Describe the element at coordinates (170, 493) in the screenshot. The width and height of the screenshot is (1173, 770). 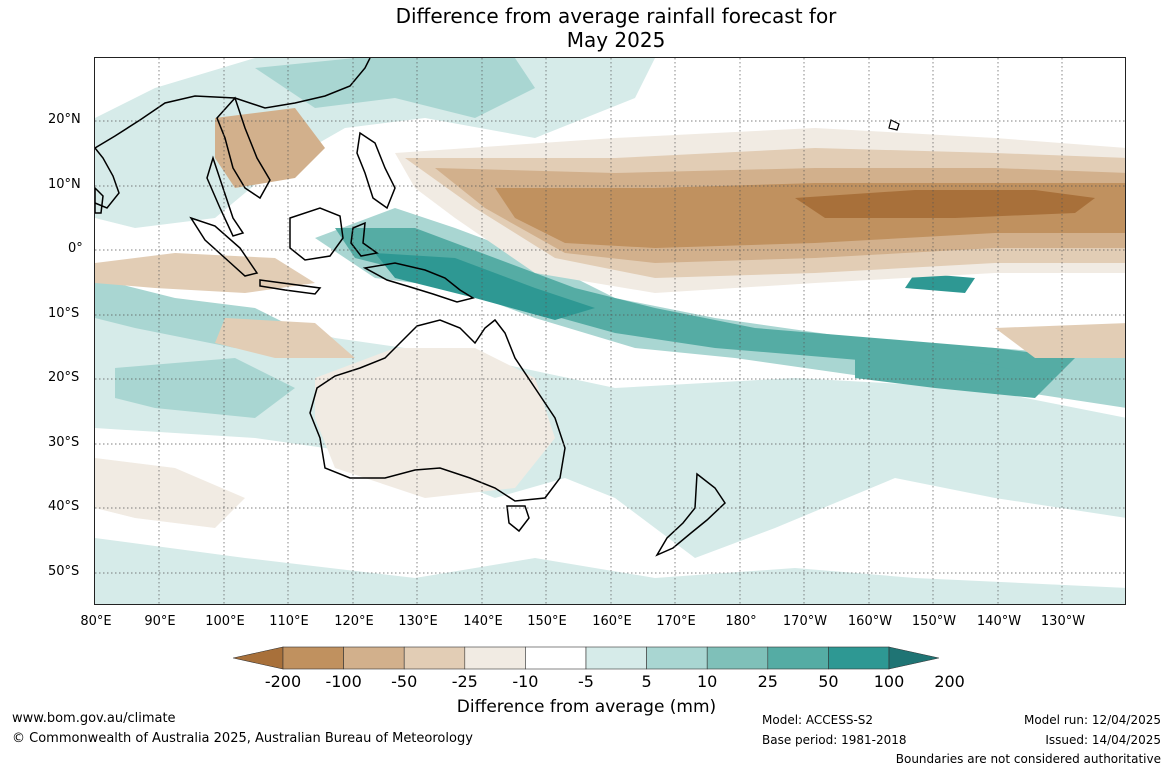
I see `dry-region-light-southwest` at that location.